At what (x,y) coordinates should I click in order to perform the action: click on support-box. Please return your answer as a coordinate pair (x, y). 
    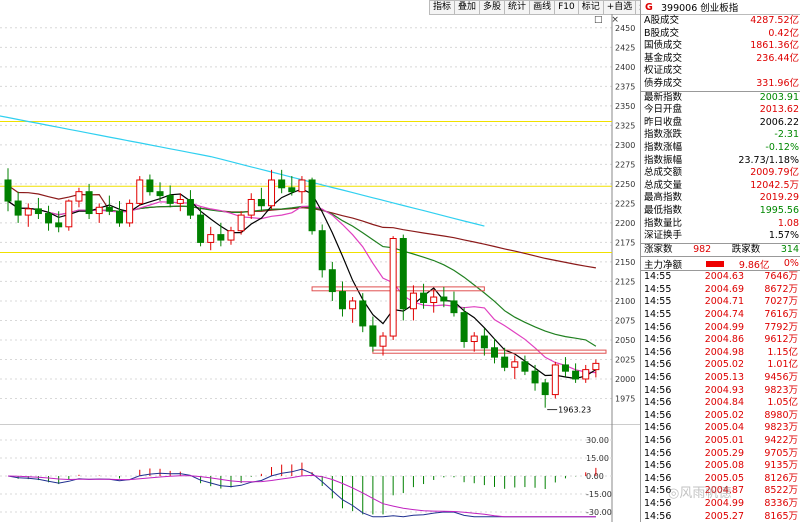
    Looking at the image, I should click on (489, 351).